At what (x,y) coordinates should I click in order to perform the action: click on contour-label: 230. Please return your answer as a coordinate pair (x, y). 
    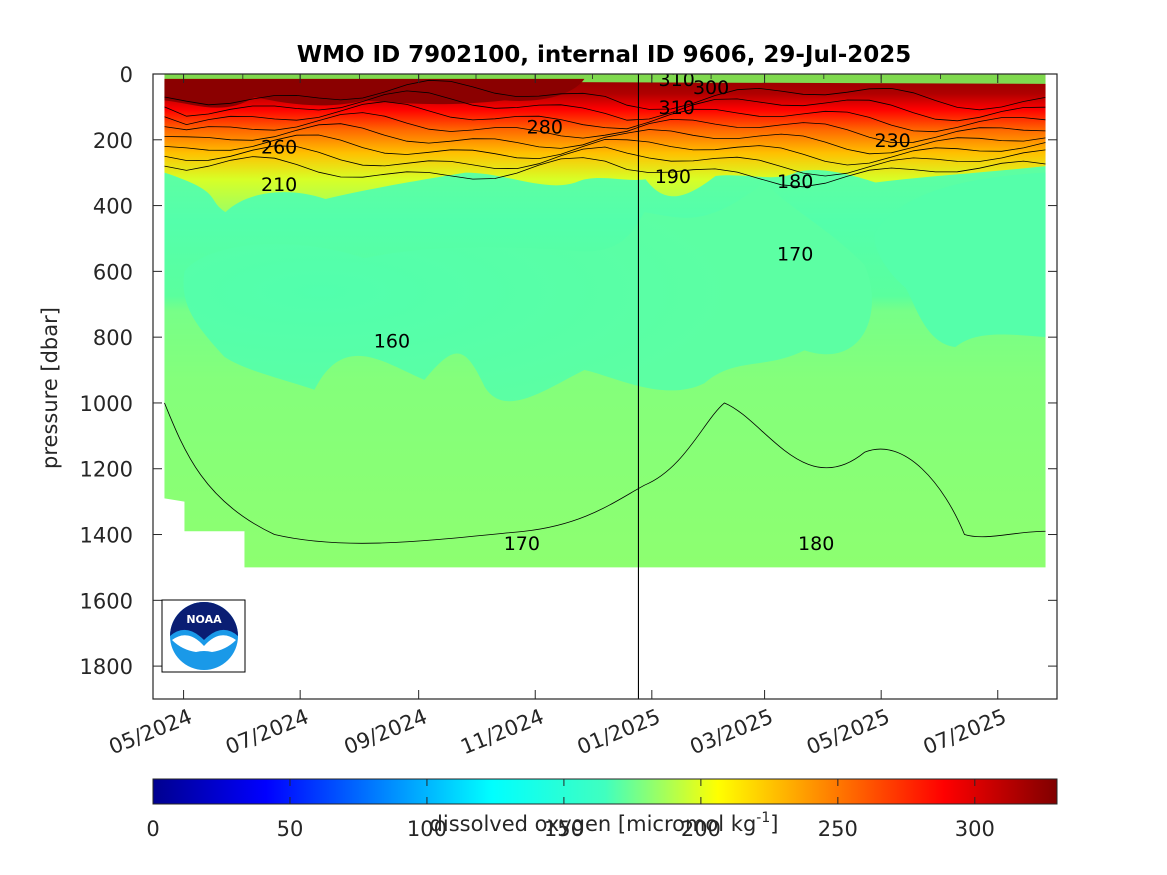
    Looking at the image, I should click on (893, 141).